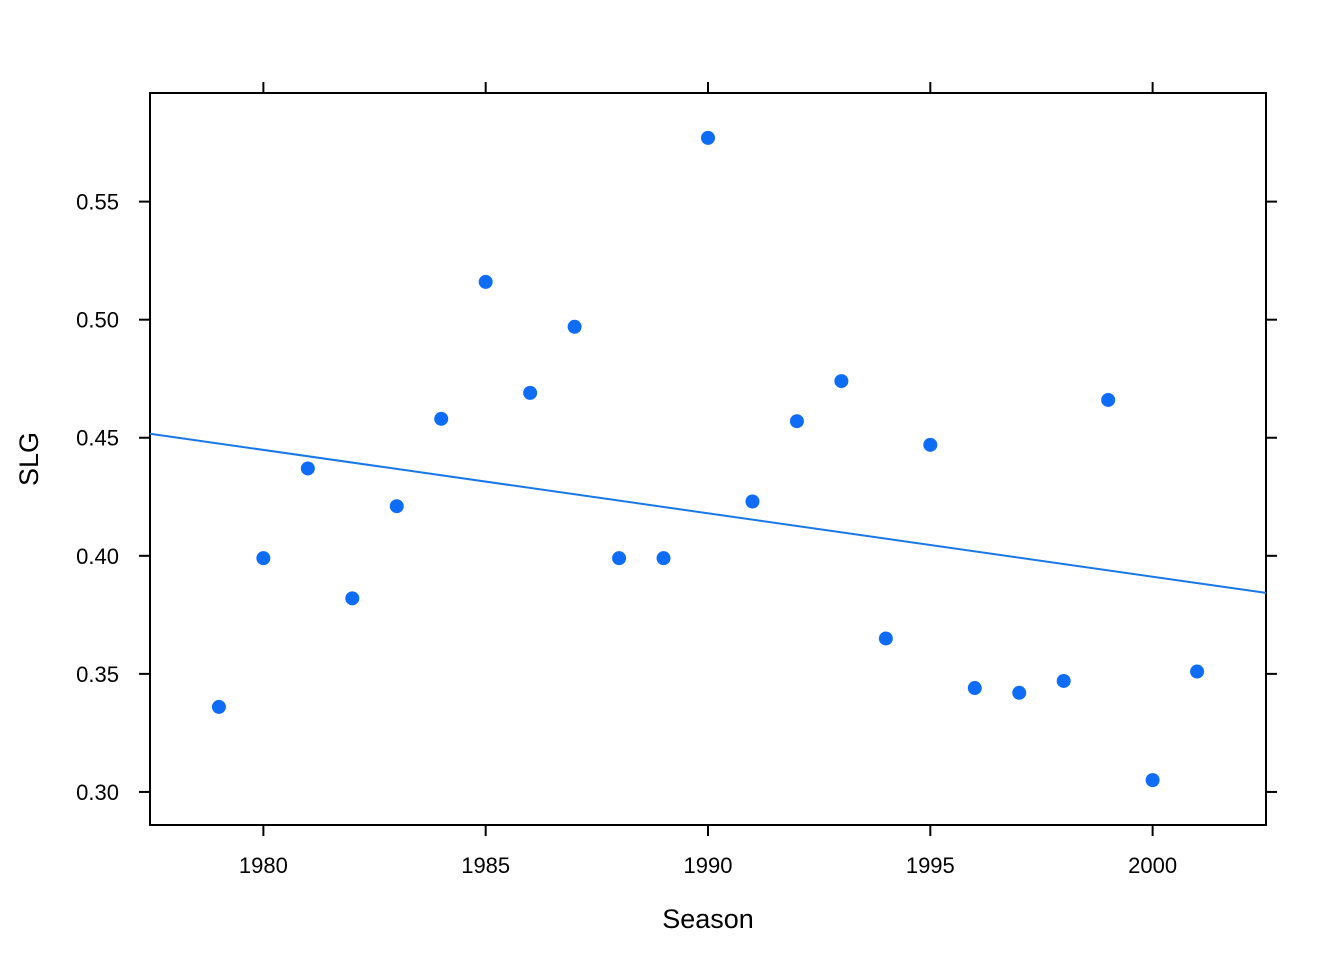 The image size is (1344, 965). Describe the element at coordinates (1152, 865) in the screenshot. I see `x-tick-label: 2000` at that location.